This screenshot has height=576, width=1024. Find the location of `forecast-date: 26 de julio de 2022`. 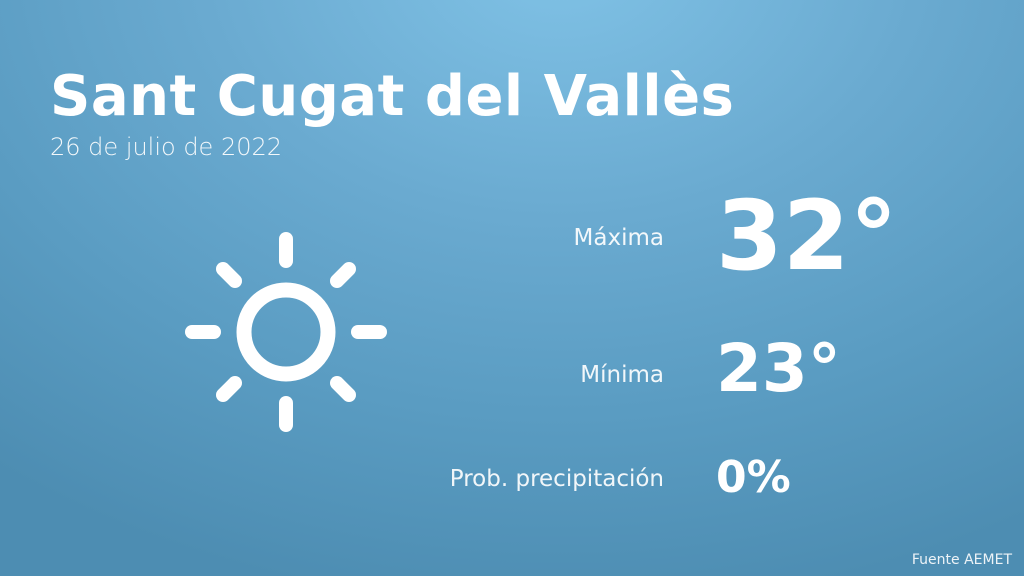

forecast-date: 26 de julio de 2022 is located at coordinates (166, 147).